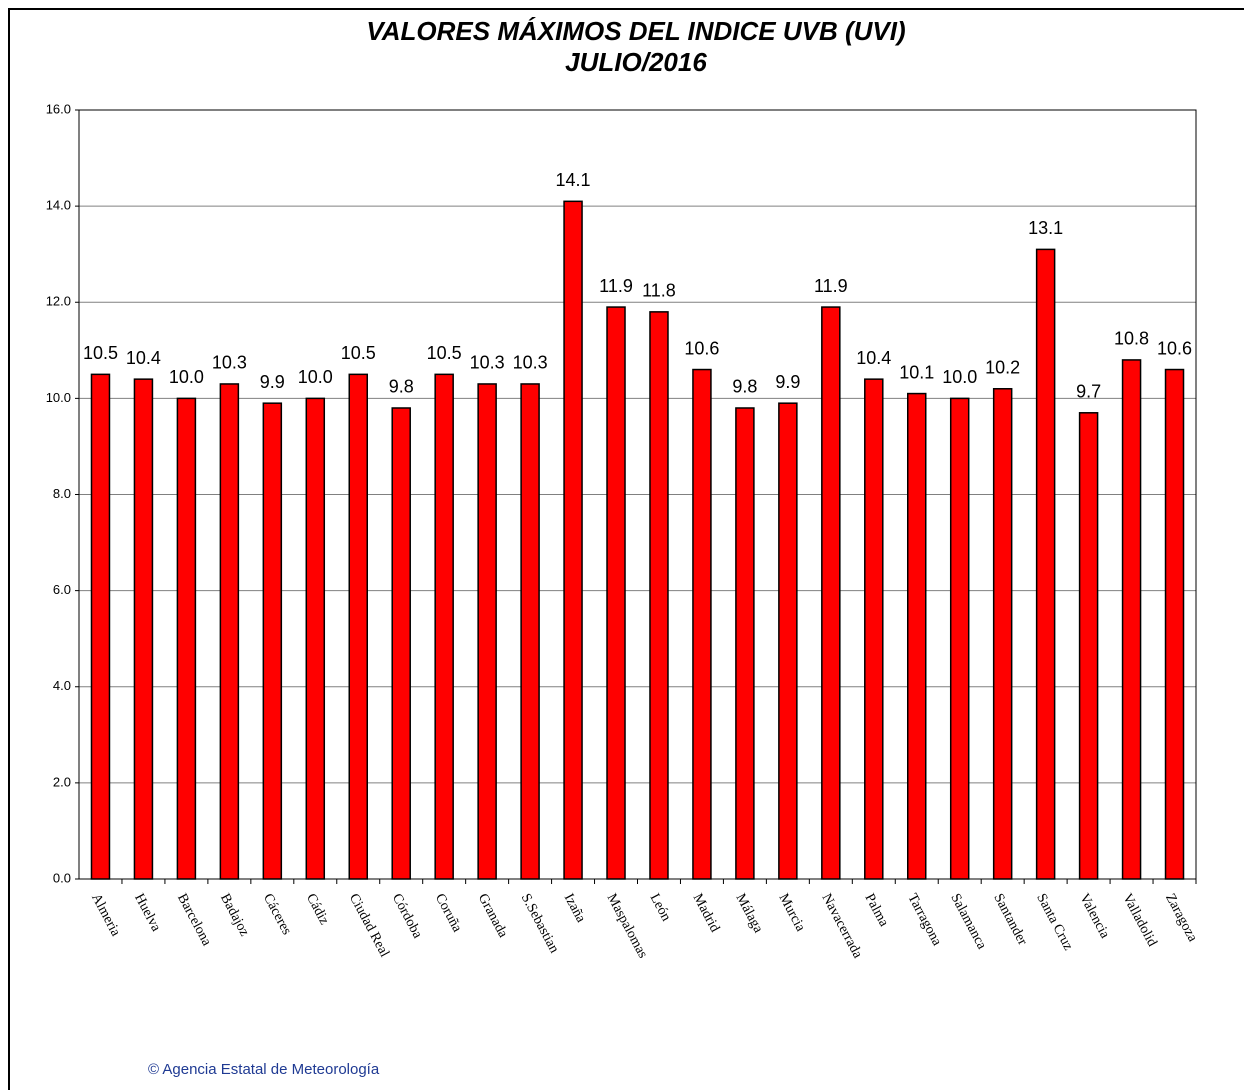  What do you see at coordinates (58, 397) in the screenshot?
I see `y-tick-label: 10.0` at bounding box center [58, 397].